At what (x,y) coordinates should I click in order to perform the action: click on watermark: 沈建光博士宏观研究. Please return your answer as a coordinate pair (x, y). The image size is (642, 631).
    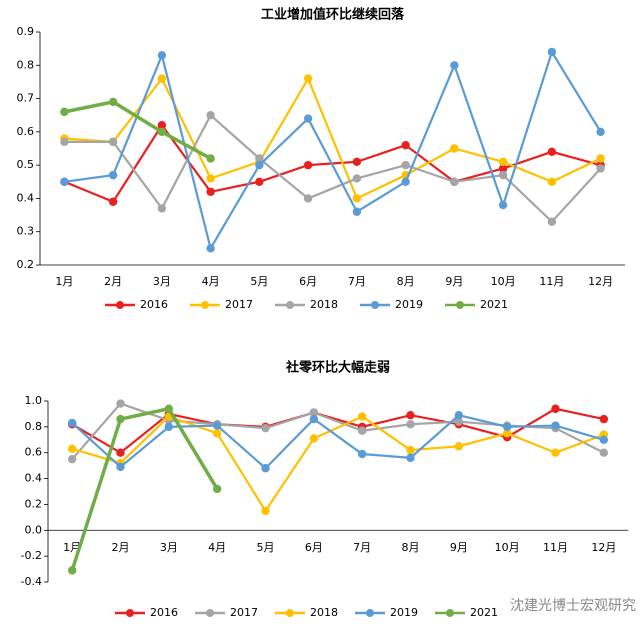
    Looking at the image, I should click on (573, 605).